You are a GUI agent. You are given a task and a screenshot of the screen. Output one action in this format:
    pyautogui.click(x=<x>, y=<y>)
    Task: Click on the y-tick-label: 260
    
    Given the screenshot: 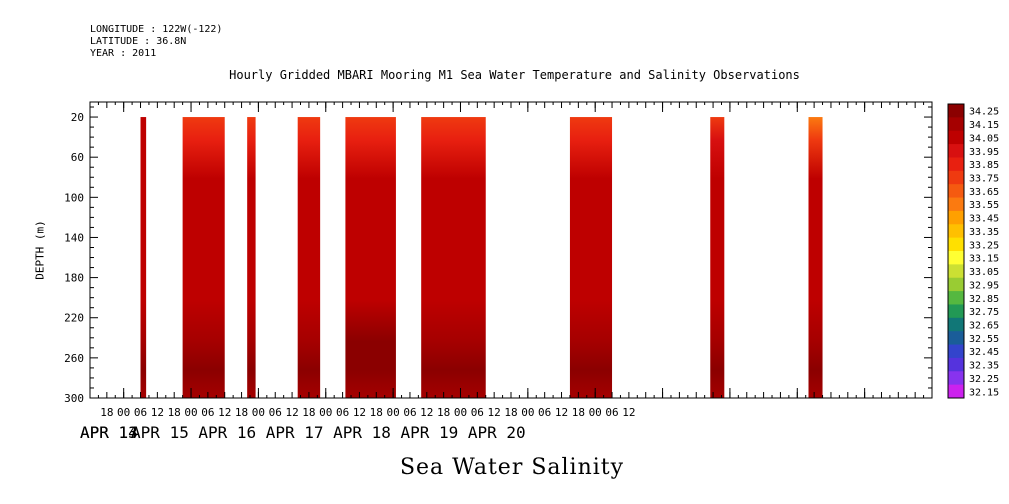 What is the action you would take?
    pyautogui.click(x=74, y=358)
    